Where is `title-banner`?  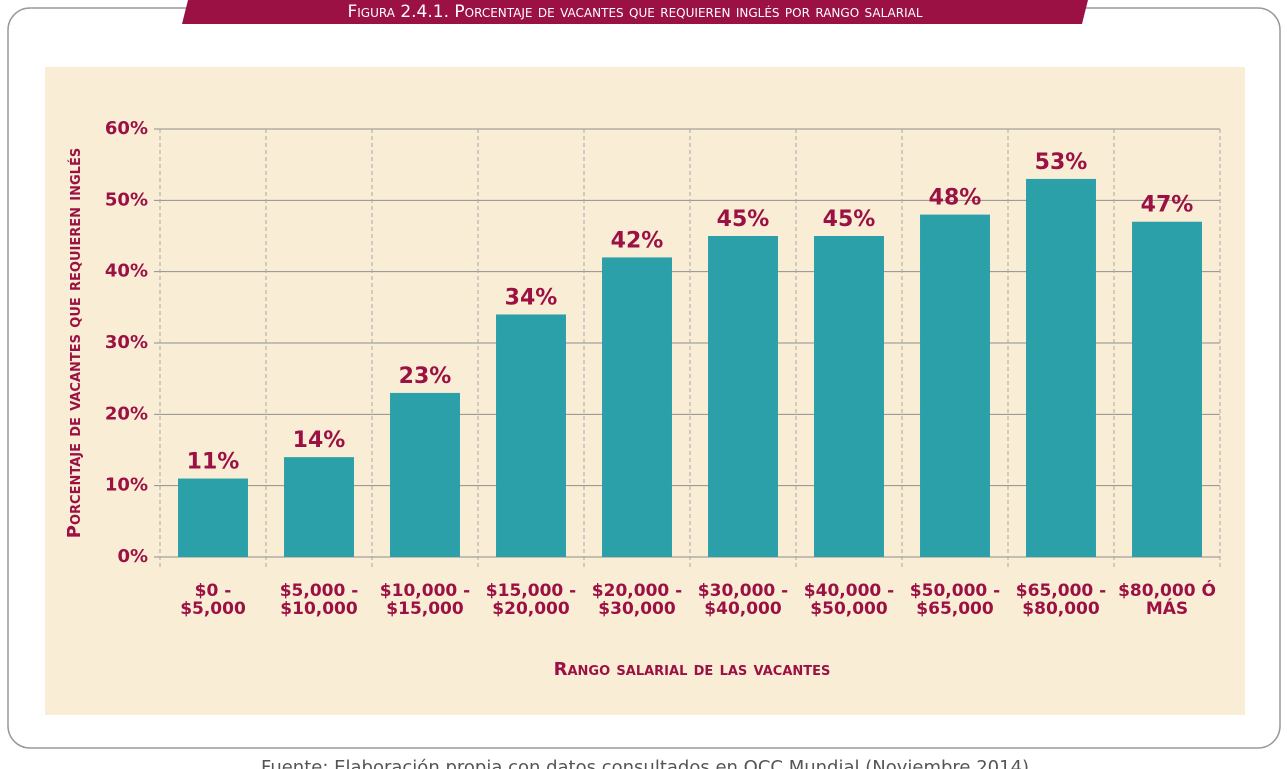 title-banner is located at coordinates (635, 12).